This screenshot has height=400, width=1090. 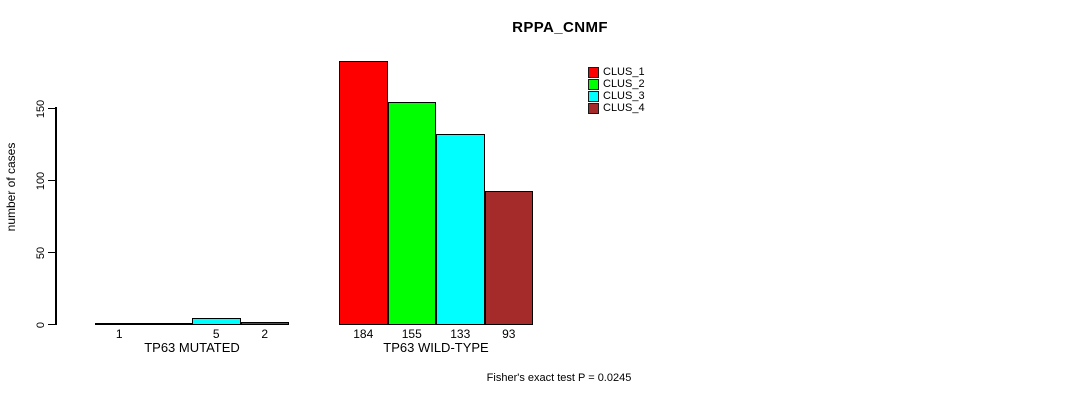 I want to click on legend-item: CLUS_3, so click(x=616, y=96).